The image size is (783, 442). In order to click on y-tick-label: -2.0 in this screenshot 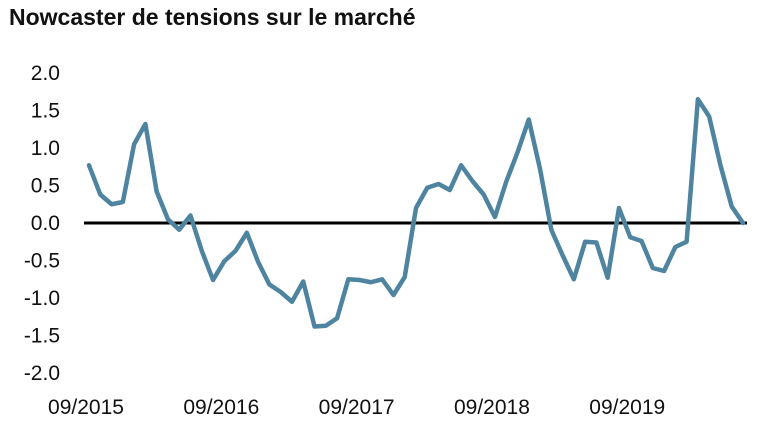, I will do `click(42, 373)`.